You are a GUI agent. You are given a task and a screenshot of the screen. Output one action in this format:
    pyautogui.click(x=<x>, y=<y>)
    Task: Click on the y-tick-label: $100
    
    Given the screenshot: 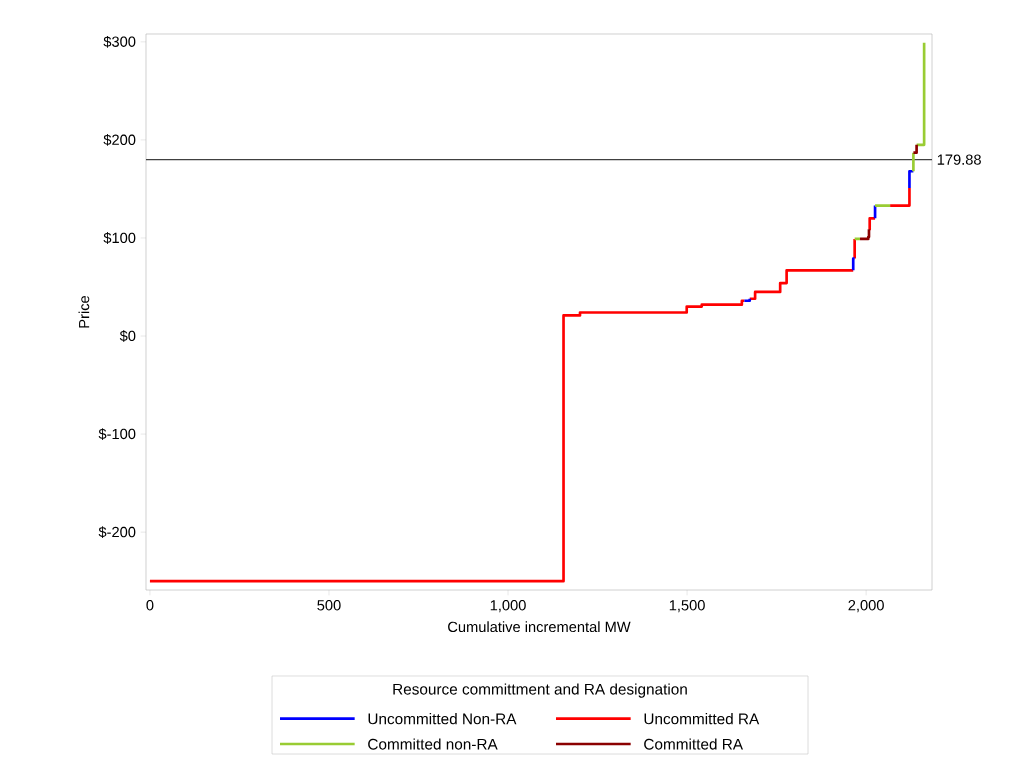 What is the action you would take?
    pyautogui.click(x=119, y=238)
    